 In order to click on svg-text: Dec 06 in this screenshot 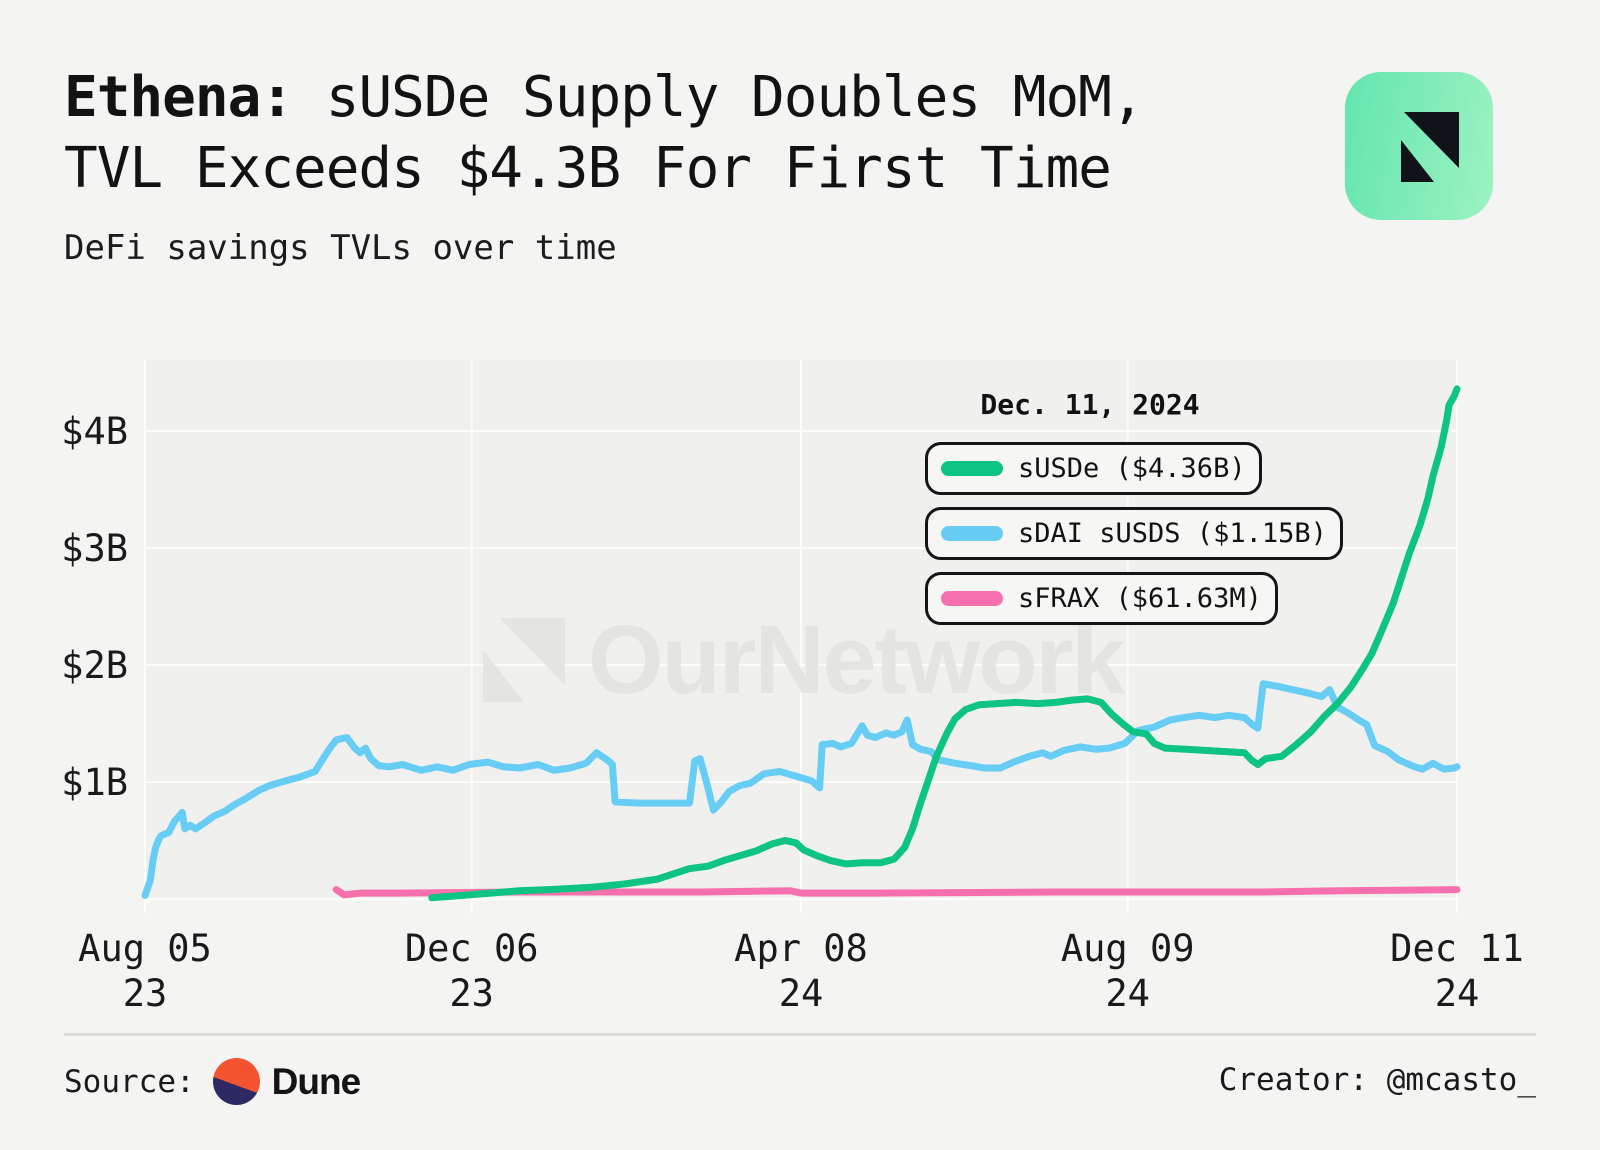, I will do `click(472, 948)`.